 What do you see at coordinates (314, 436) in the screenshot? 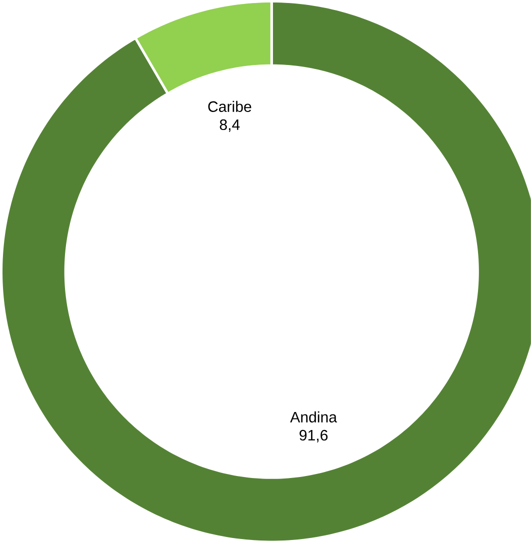
I see `data-label: 91,6` at bounding box center [314, 436].